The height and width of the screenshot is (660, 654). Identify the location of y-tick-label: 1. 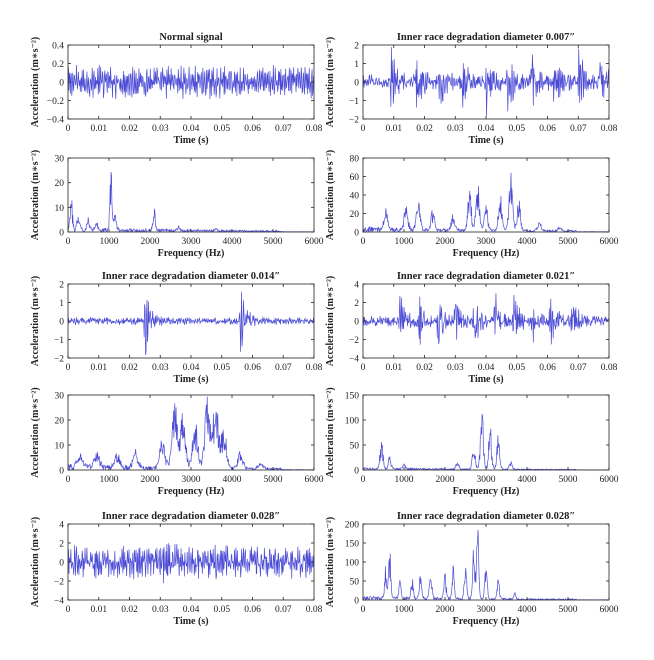
(356, 65).